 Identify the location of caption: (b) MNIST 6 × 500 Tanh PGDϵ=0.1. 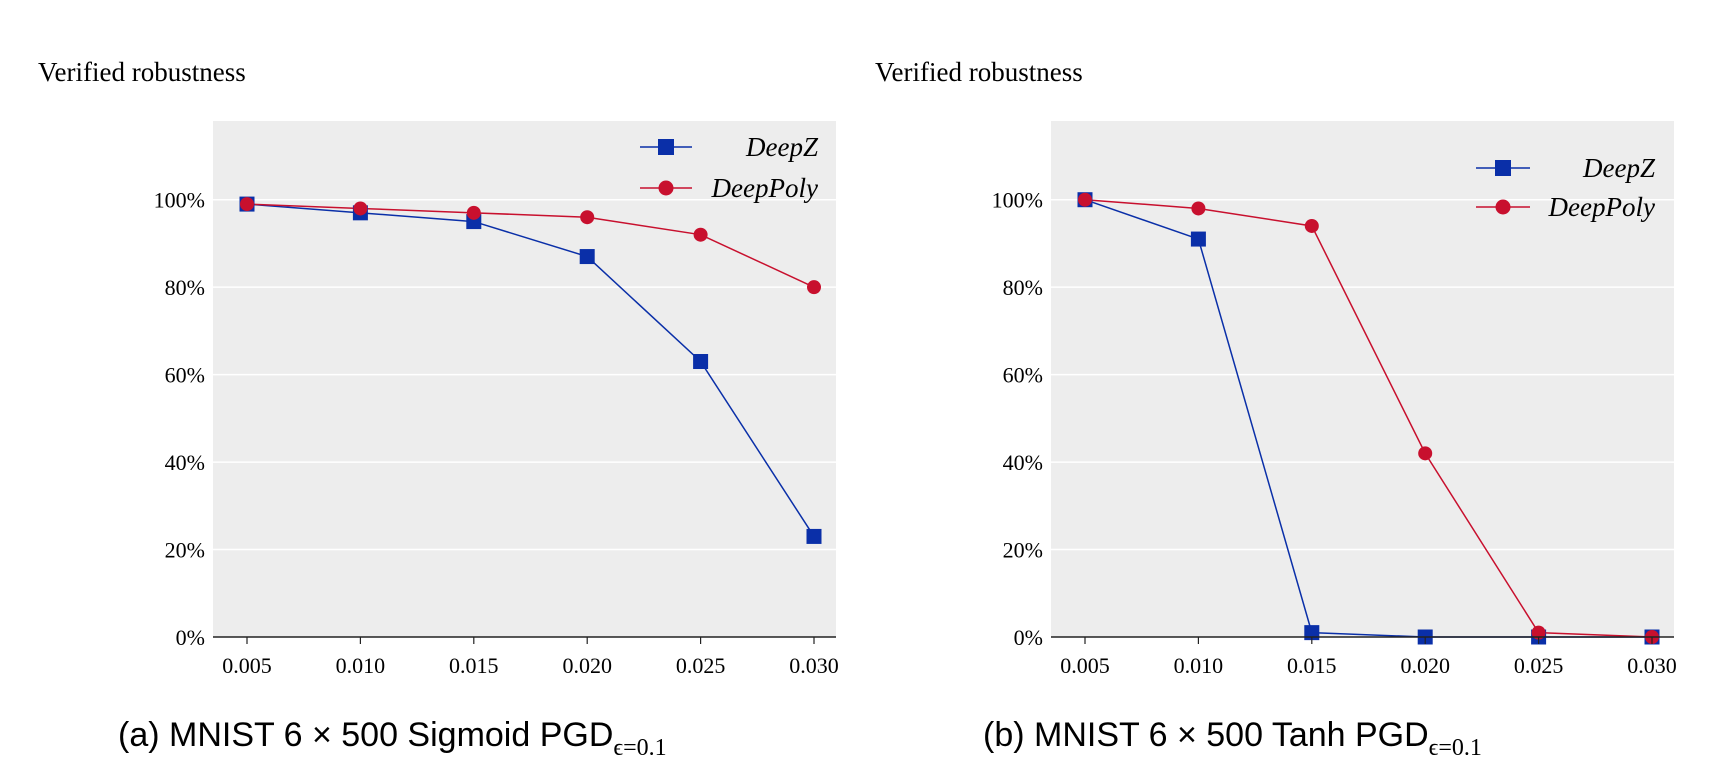
(1232, 738).